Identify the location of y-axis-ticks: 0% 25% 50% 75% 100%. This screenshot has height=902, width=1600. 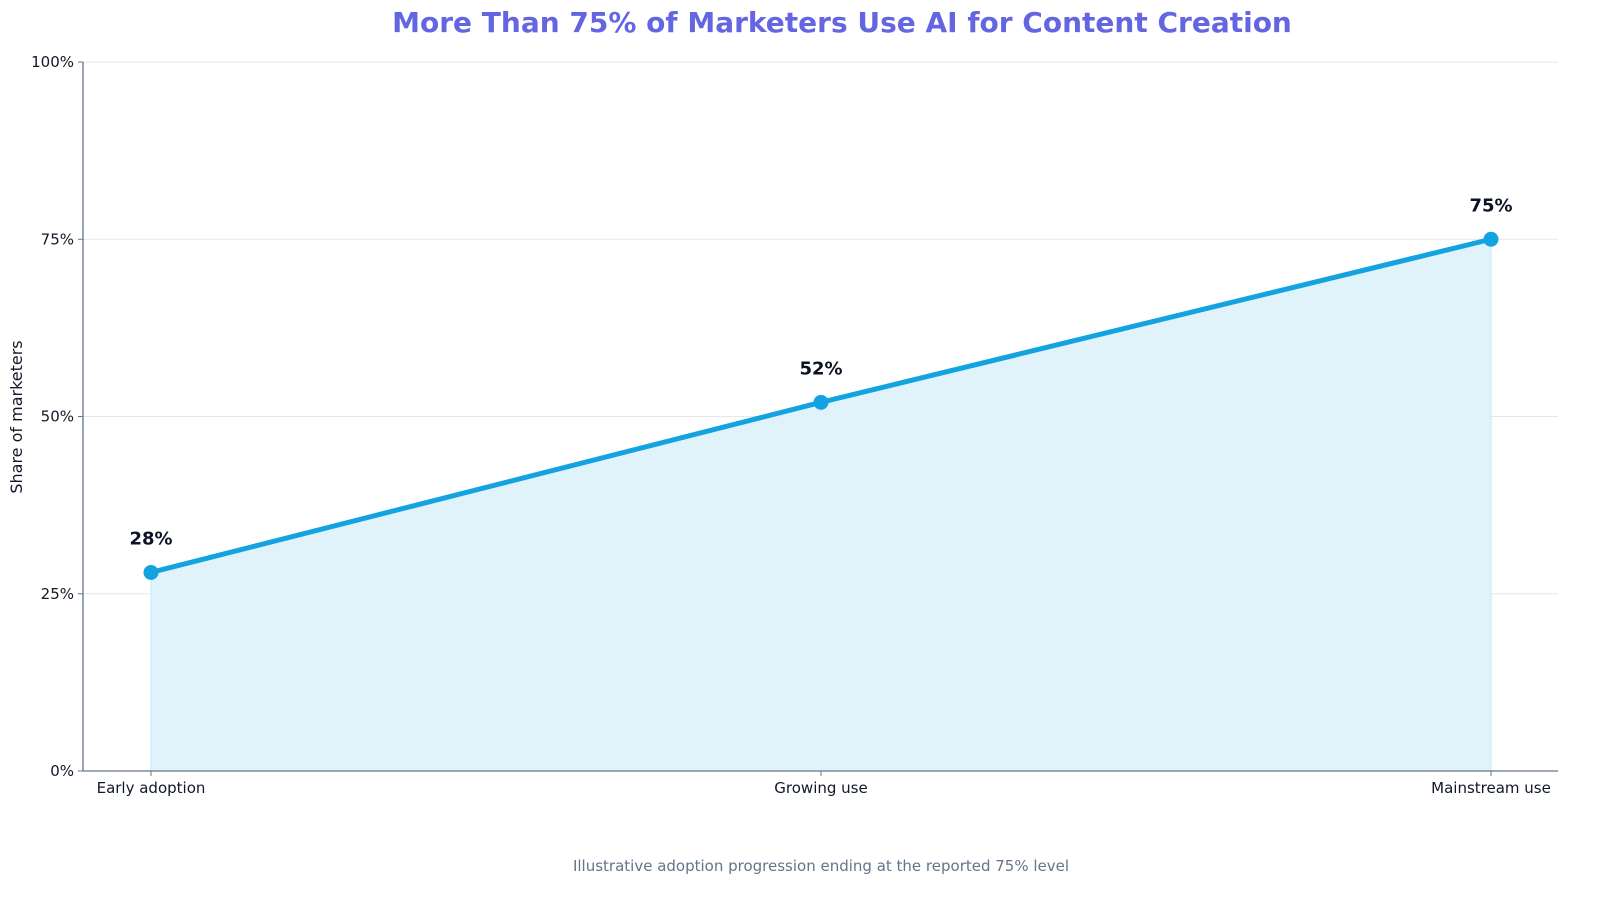
(57, 416).